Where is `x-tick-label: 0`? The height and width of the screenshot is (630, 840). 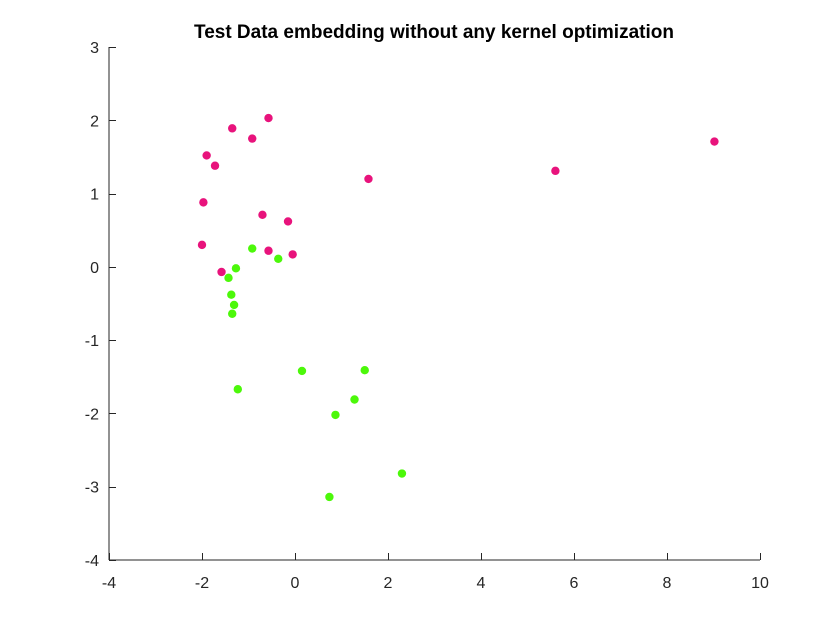 x-tick-label: 0 is located at coordinates (295, 583).